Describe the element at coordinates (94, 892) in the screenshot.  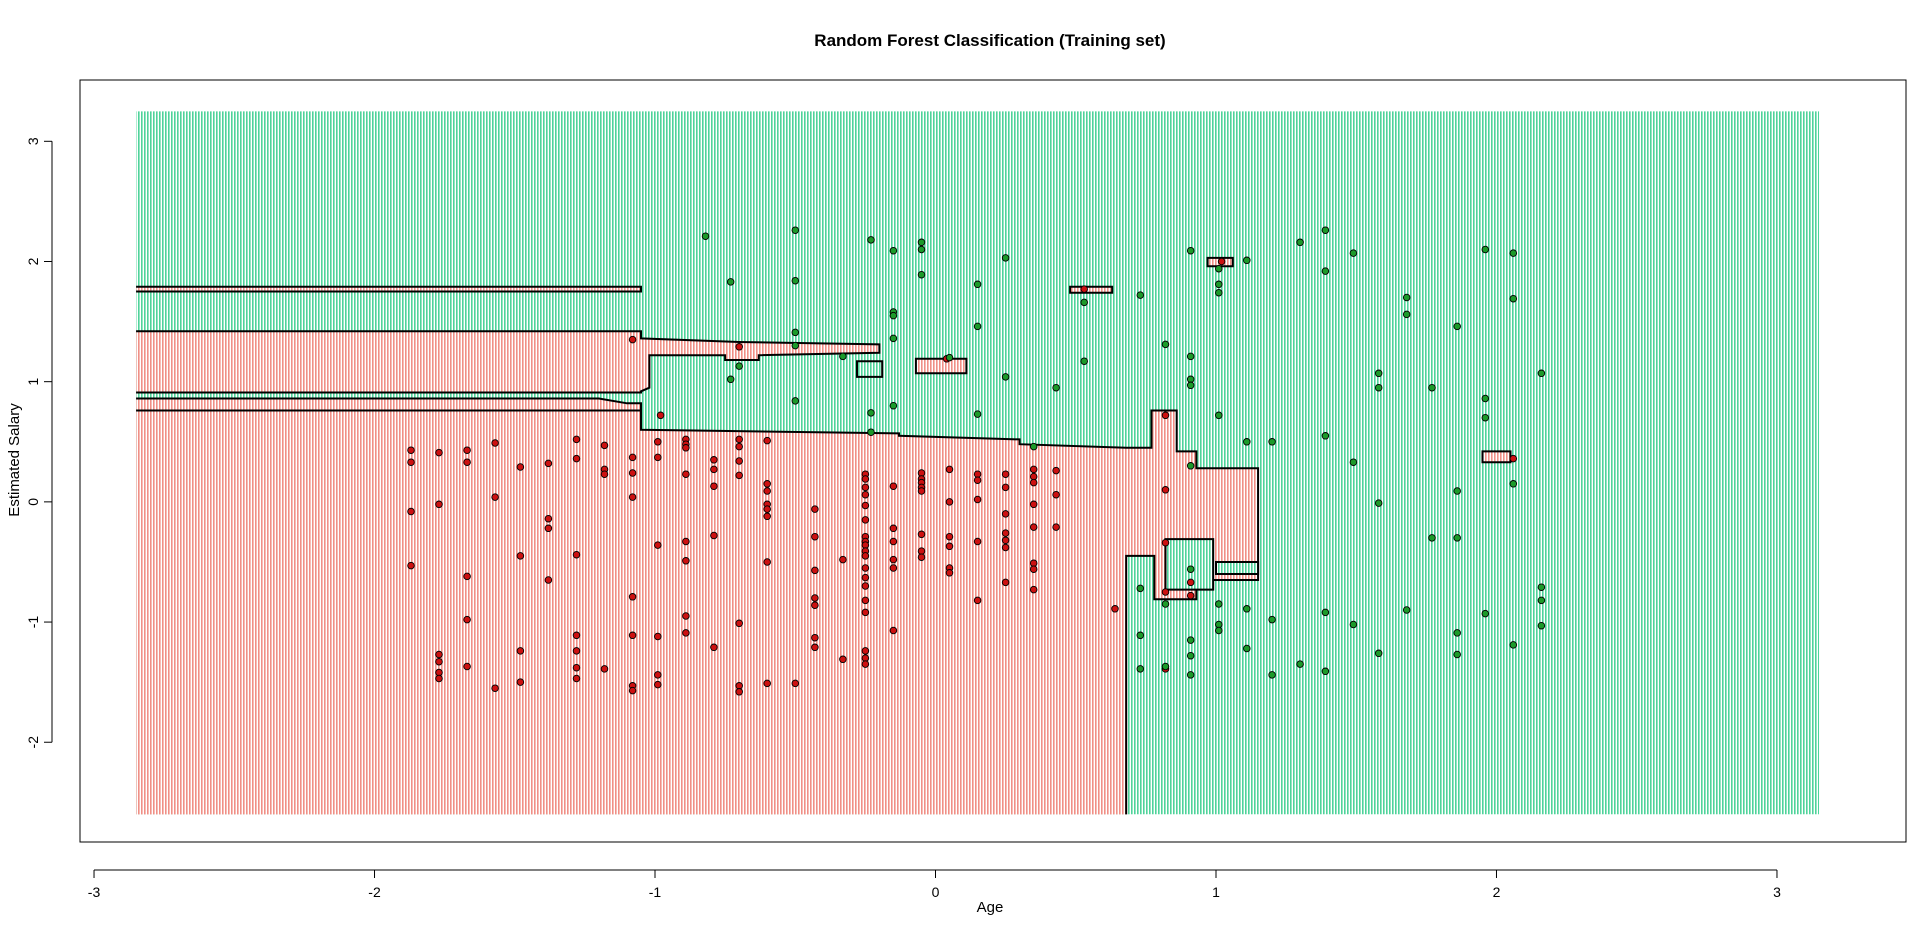
I see `x-tick-label: -3` at that location.